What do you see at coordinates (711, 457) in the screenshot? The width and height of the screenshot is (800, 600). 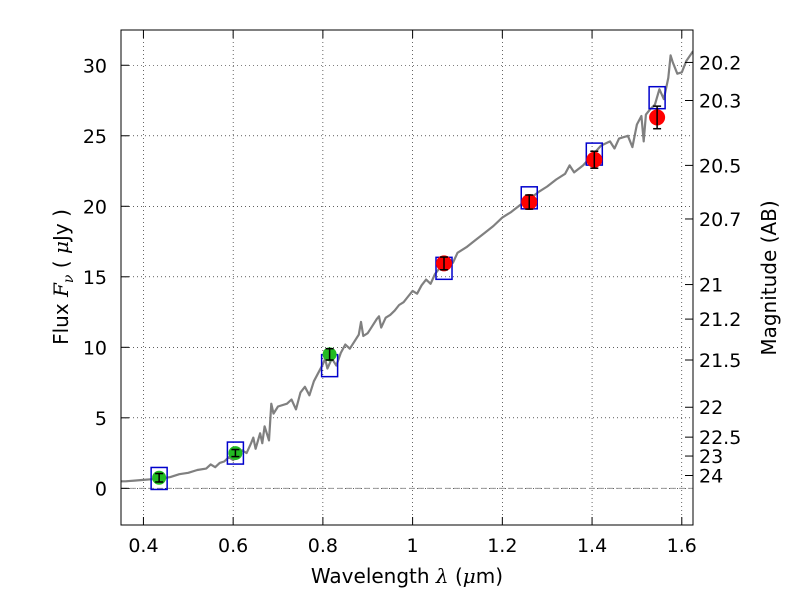 I see `y2-tick-label: 23` at bounding box center [711, 457].